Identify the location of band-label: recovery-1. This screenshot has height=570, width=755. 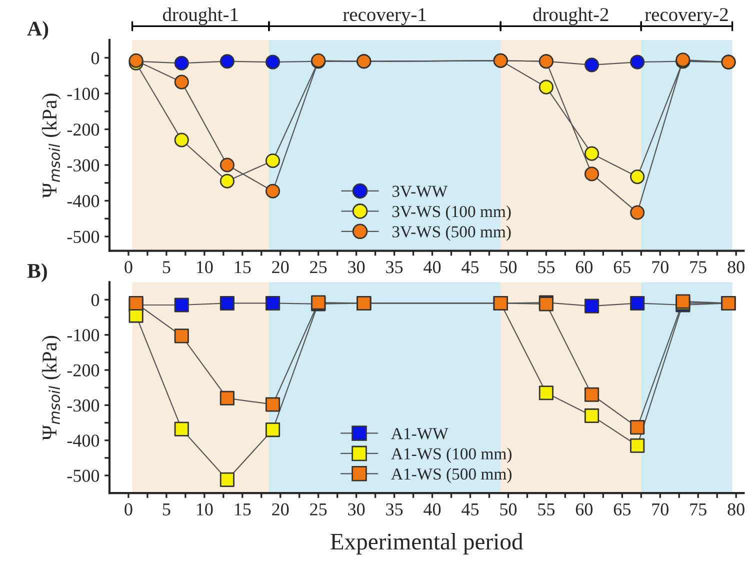
(384, 17).